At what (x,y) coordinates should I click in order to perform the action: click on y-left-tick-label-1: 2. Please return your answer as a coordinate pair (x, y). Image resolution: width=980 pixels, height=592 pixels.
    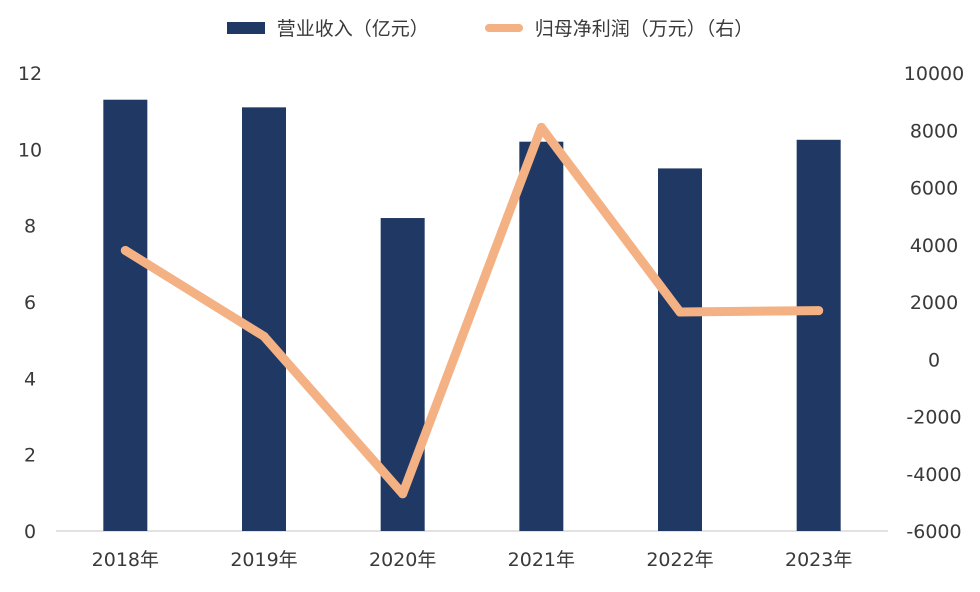
    Looking at the image, I should click on (30, 456).